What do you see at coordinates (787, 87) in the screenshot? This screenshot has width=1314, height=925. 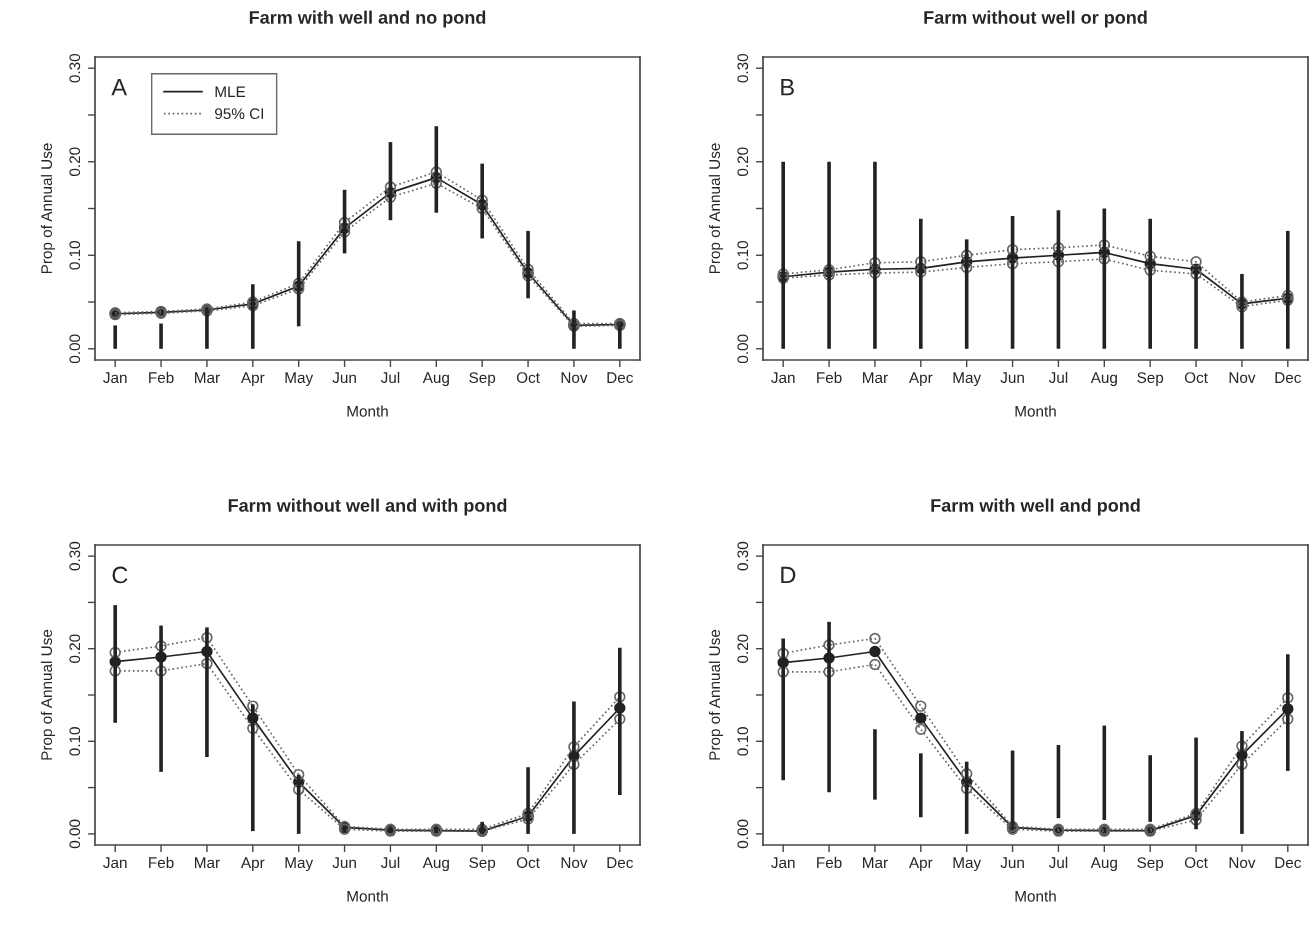 I see `annotation: B` at bounding box center [787, 87].